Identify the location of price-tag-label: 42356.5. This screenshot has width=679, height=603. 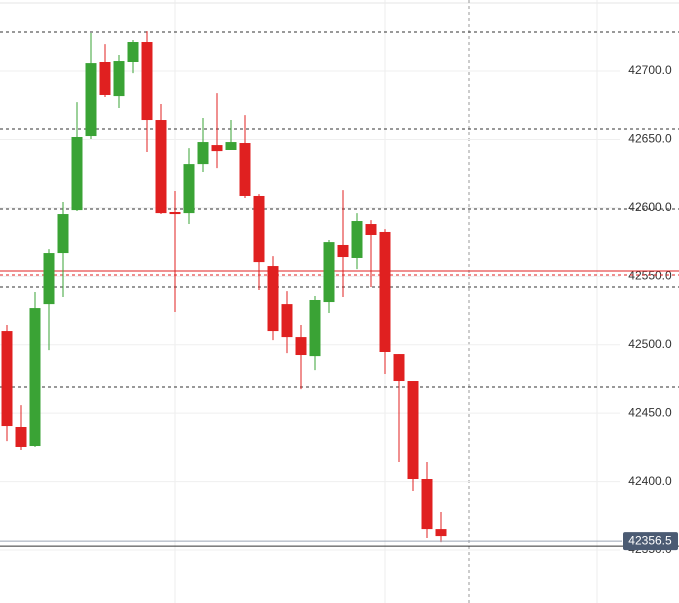
(650, 540).